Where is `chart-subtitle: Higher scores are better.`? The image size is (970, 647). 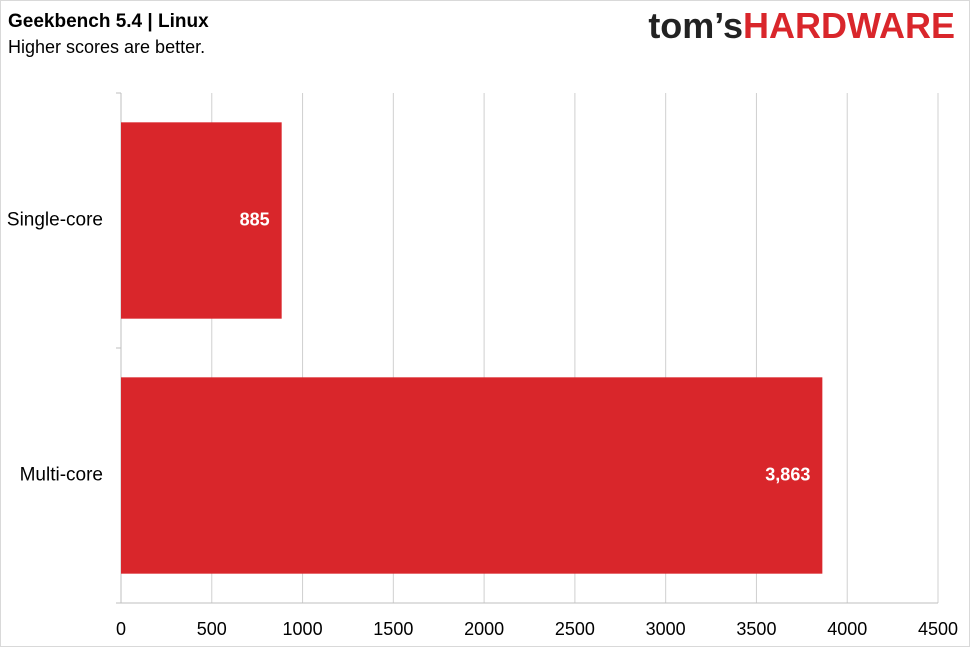
chart-subtitle: Higher scores are better. is located at coordinates (106, 47).